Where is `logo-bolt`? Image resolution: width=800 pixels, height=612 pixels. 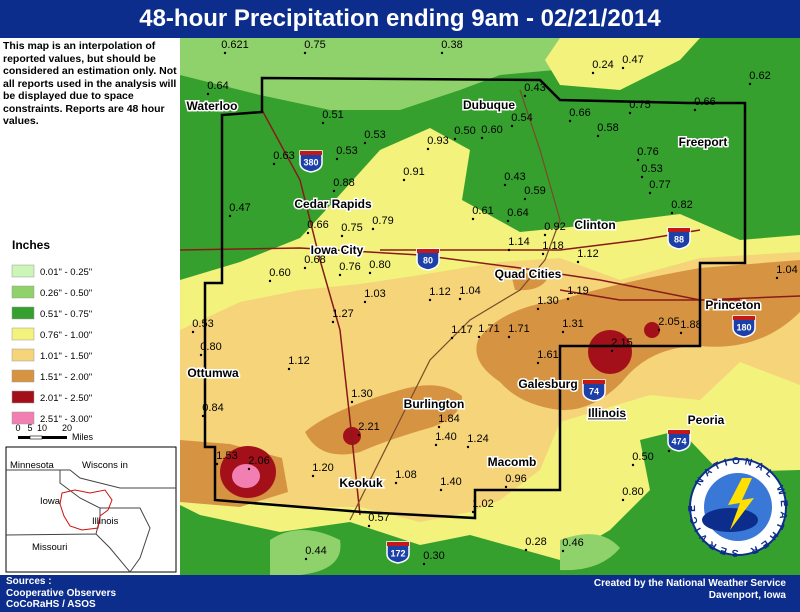 logo-bolt is located at coordinates (741, 504).